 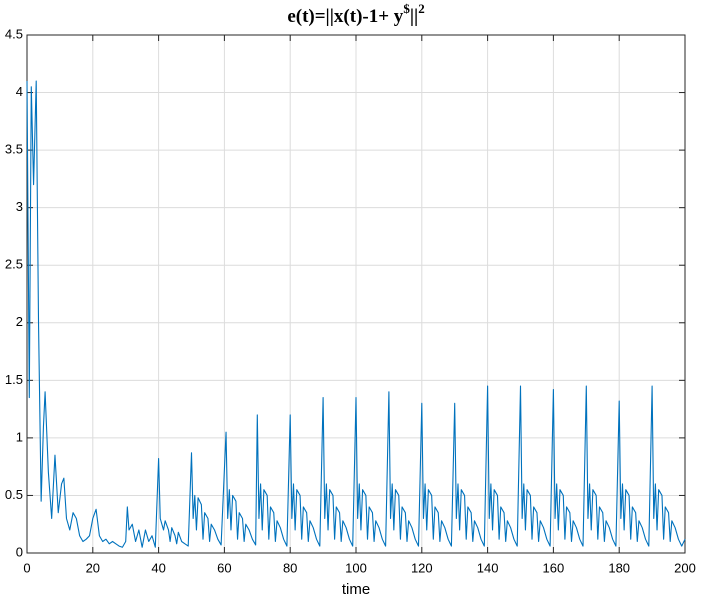 What do you see at coordinates (14, 264) in the screenshot?
I see `y-tick-label: 2.5` at bounding box center [14, 264].